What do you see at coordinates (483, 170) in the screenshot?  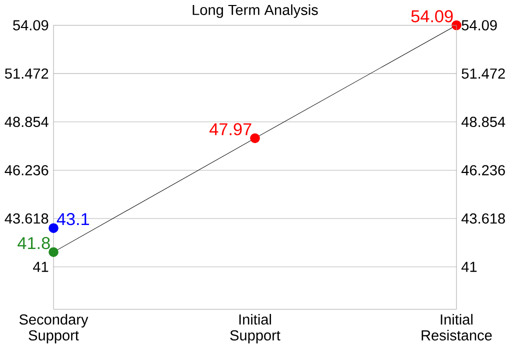 I see `y2-tick-label: 46.236` at bounding box center [483, 170].